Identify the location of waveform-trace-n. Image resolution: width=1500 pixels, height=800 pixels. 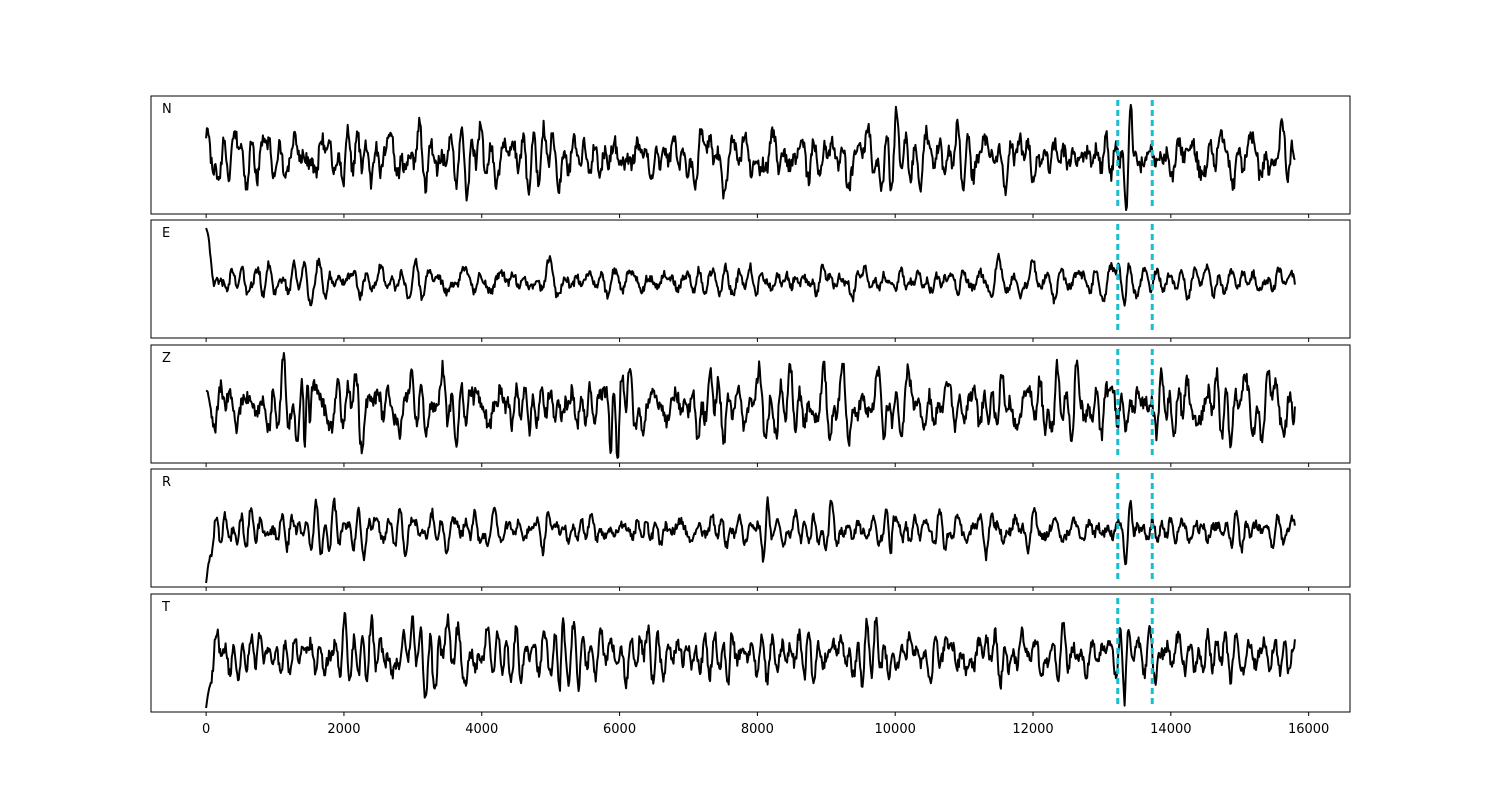
(750, 157).